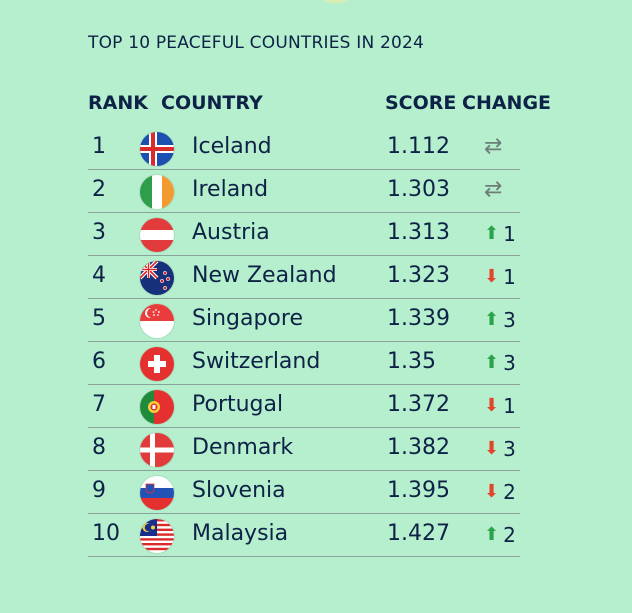 This screenshot has width=632, height=613. I want to click on denmark-flag-icon, so click(157, 450).